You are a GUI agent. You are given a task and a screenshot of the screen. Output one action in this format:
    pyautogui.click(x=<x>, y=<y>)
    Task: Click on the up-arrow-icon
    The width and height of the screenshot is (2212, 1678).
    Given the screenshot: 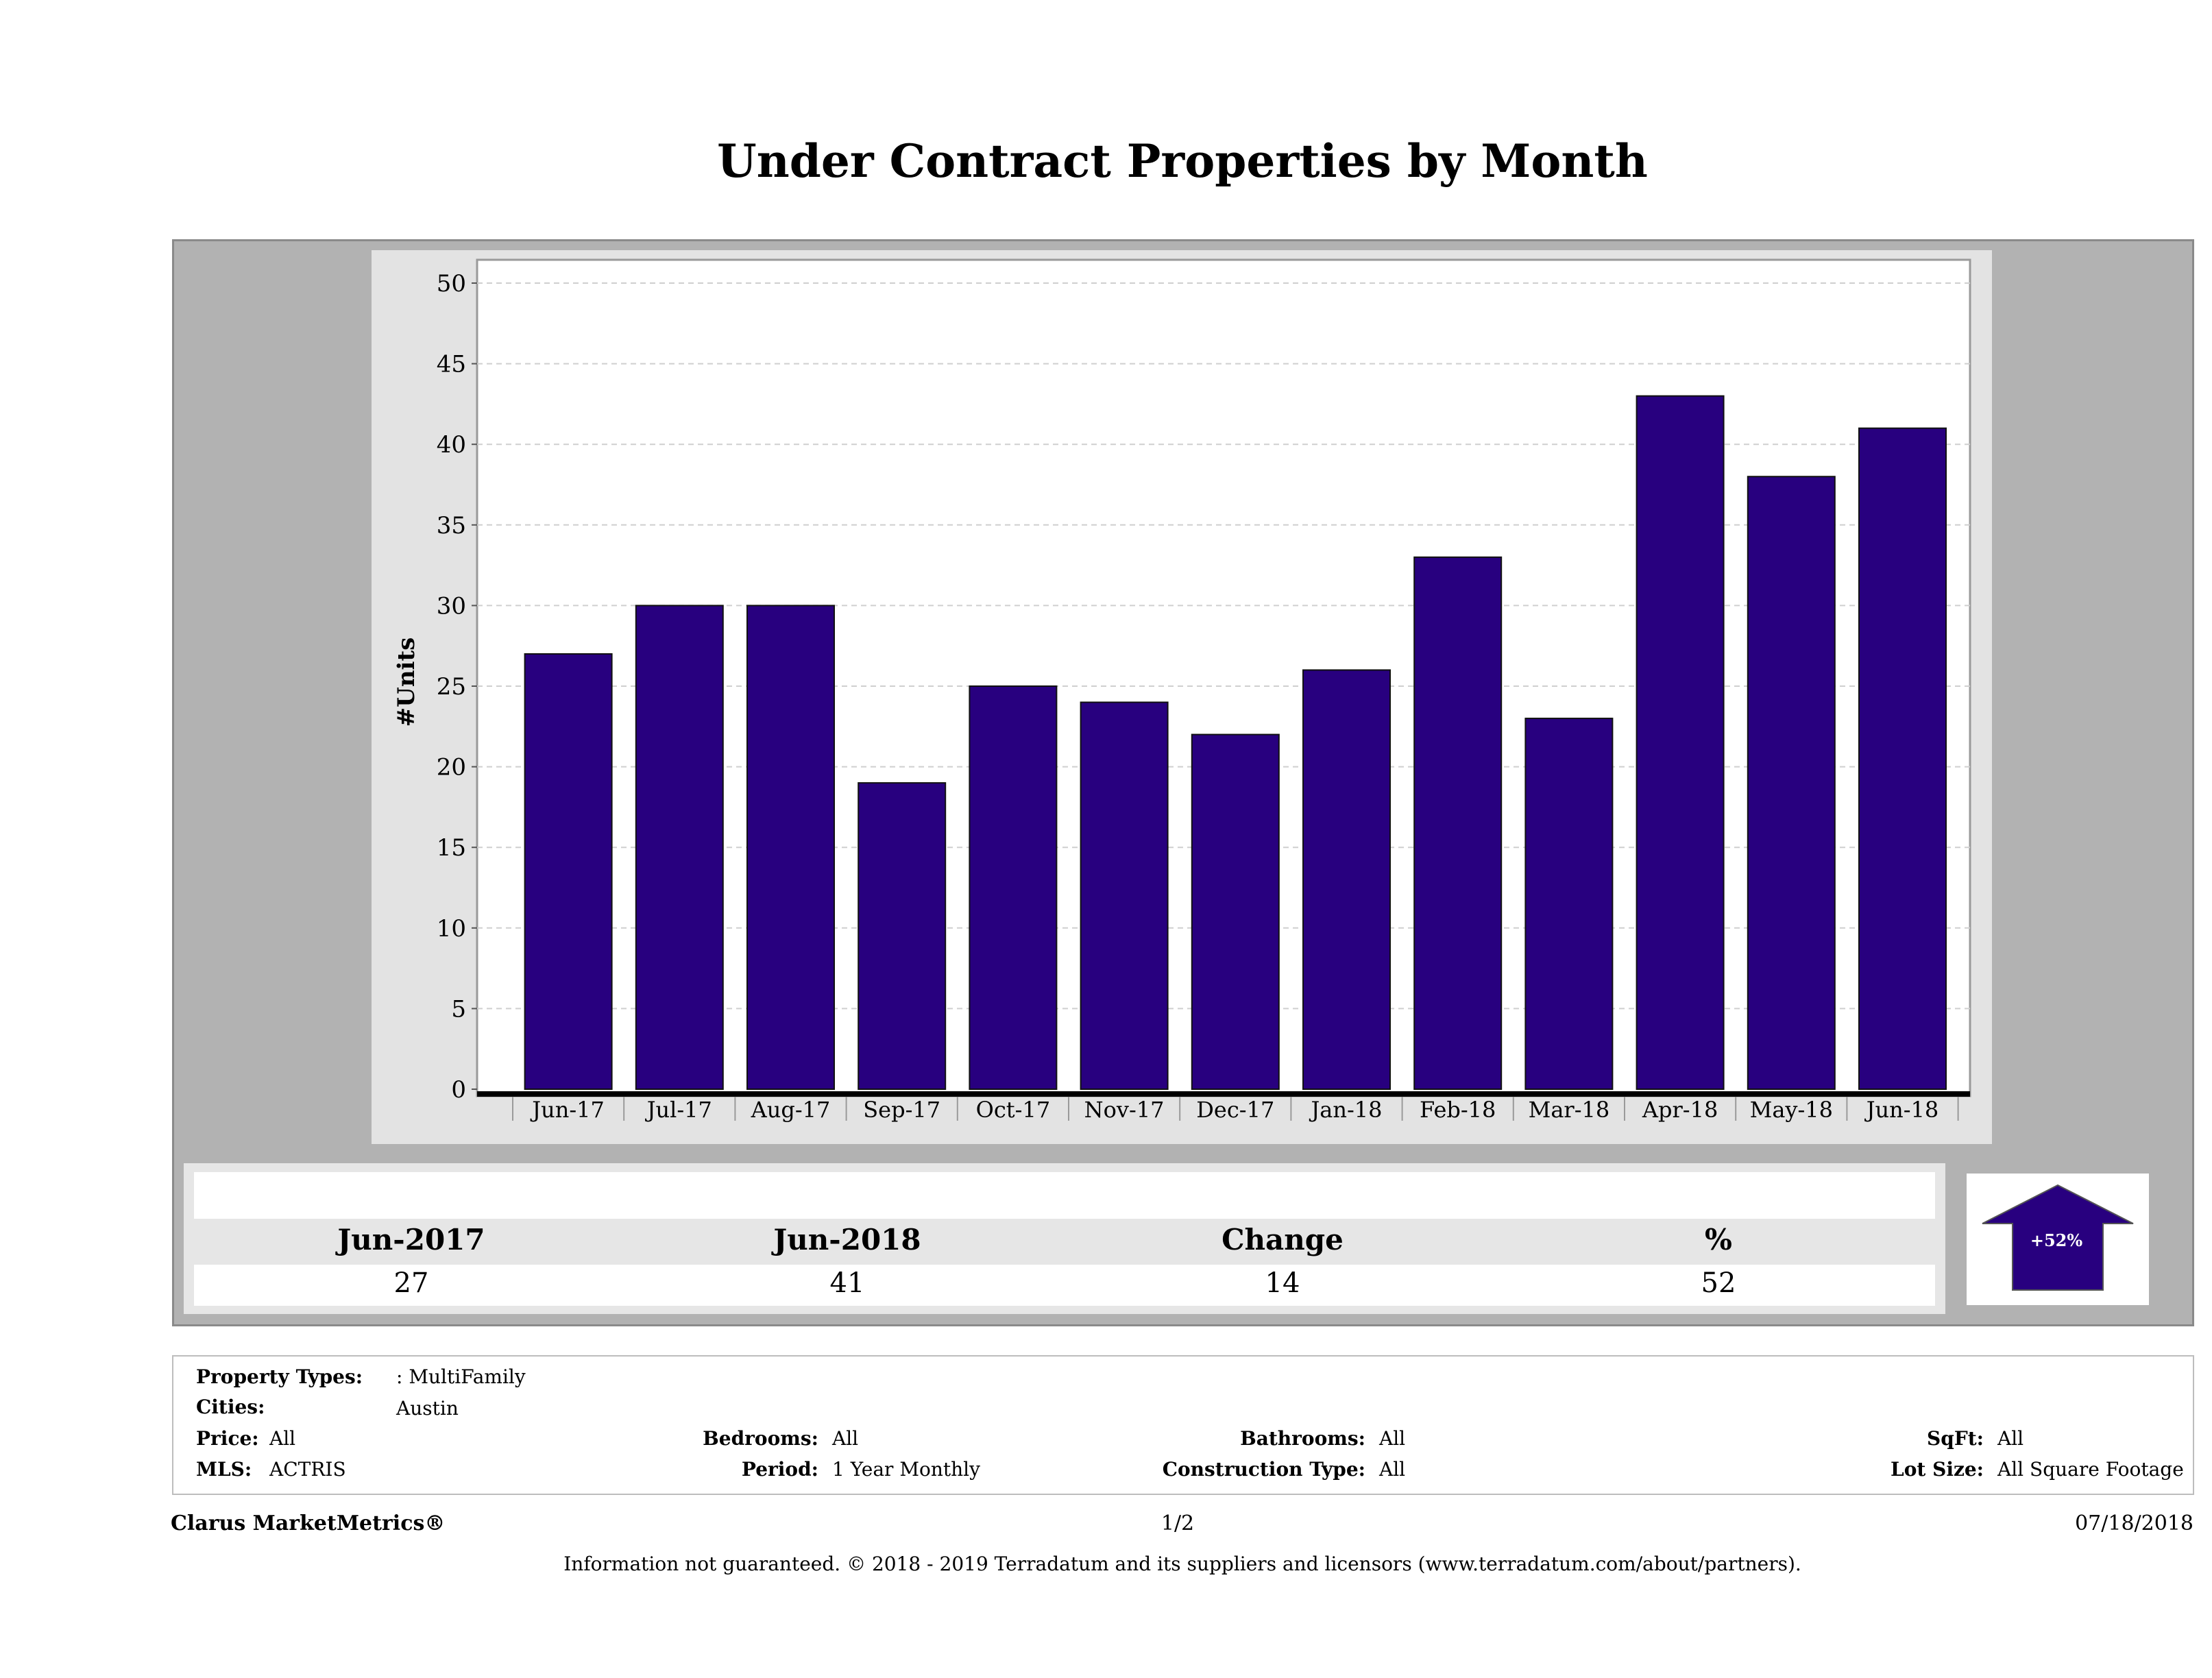 What is the action you would take?
    pyautogui.click(x=2058, y=1237)
    